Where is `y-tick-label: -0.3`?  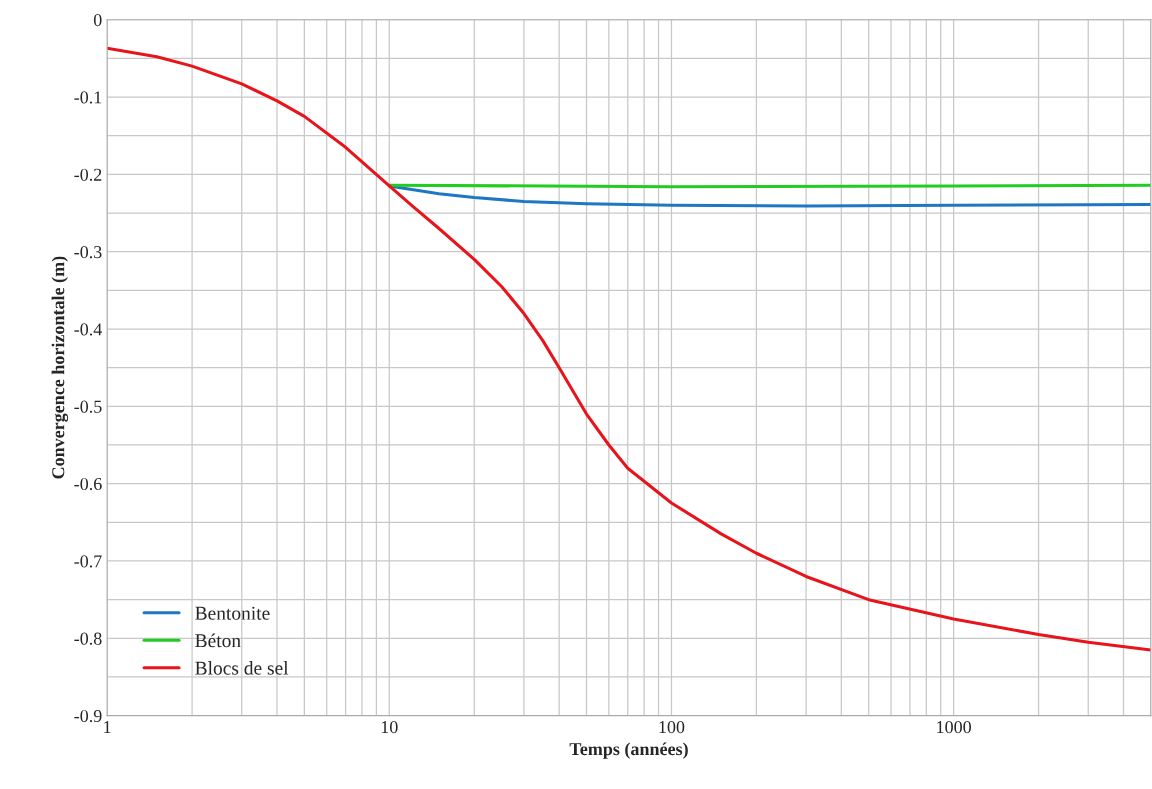 y-tick-label: -0.3 is located at coordinates (88, 252).